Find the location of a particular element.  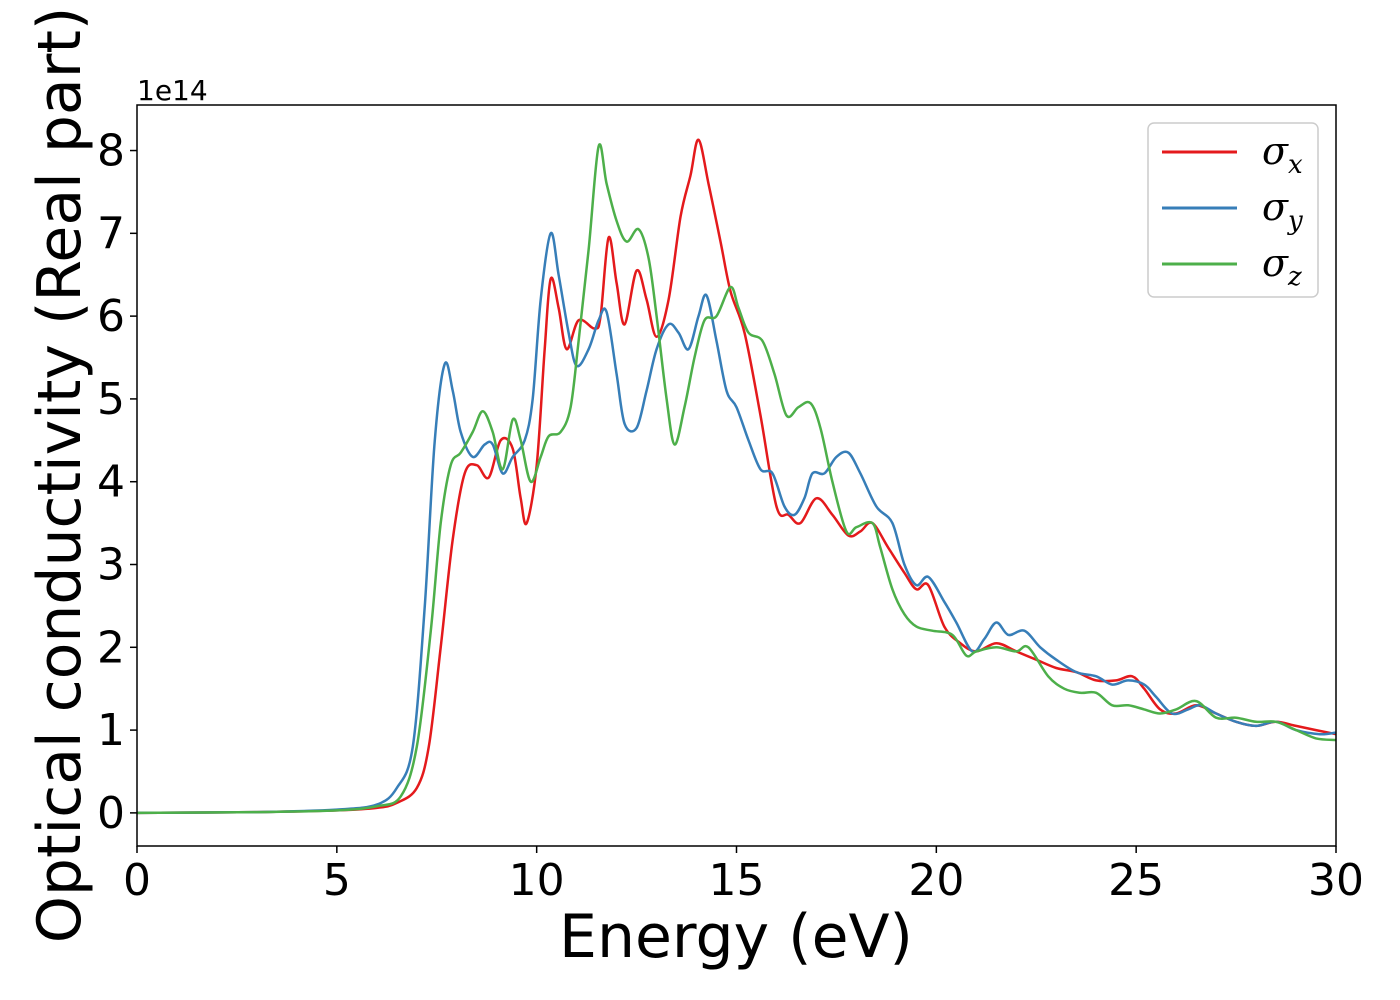

y-tick-label: 0 is located at coordinates (111, 813).